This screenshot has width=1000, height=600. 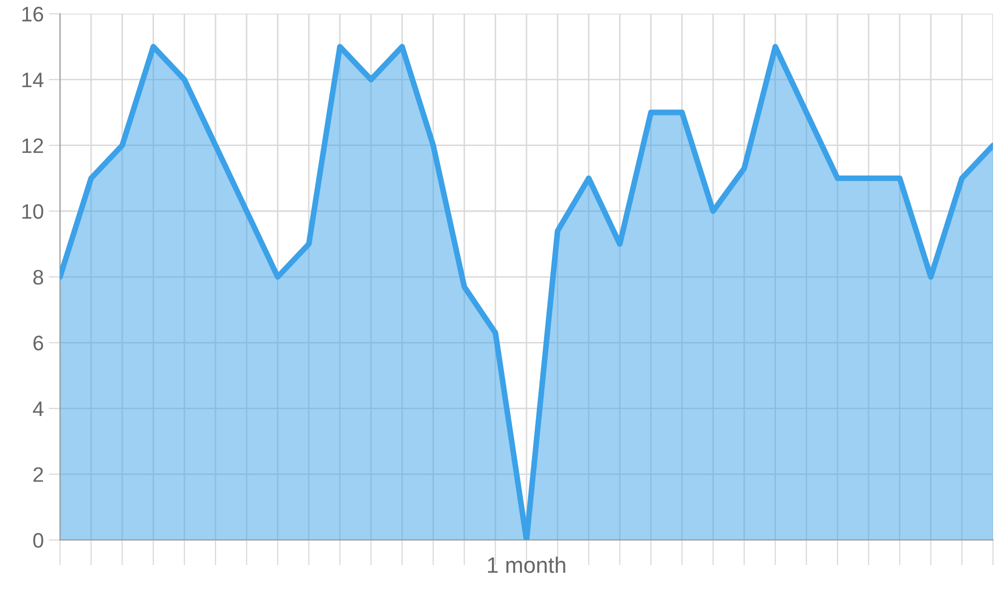 What do you see at coordinates (39, 343) in the screenshot?
I see `y-tick-label: 6` at bounding box center [39, 343].